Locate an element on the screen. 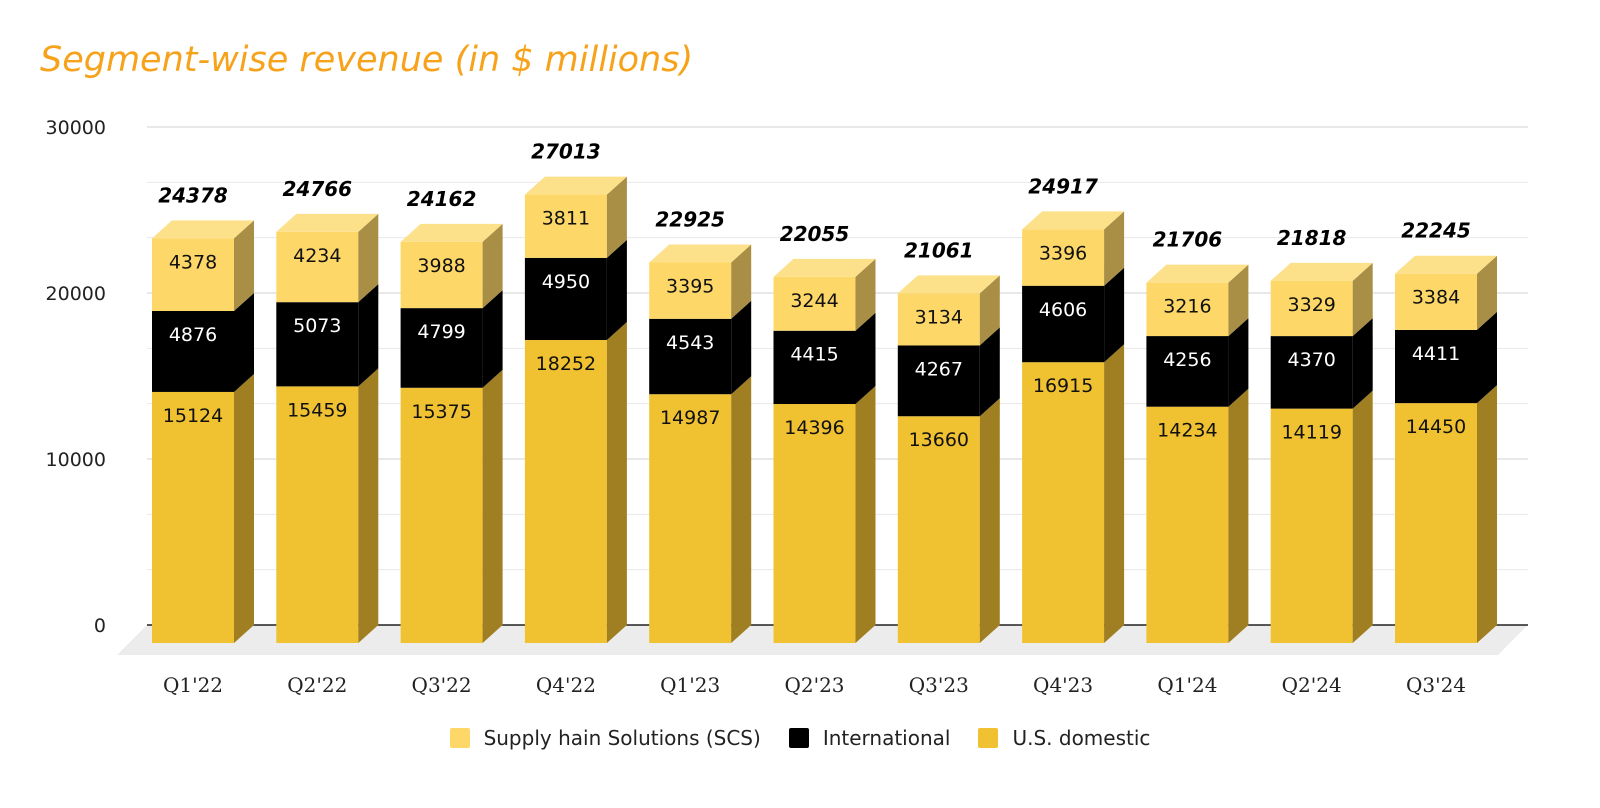  segment-value-label: 4411 is located at coordinates (1436, 354).